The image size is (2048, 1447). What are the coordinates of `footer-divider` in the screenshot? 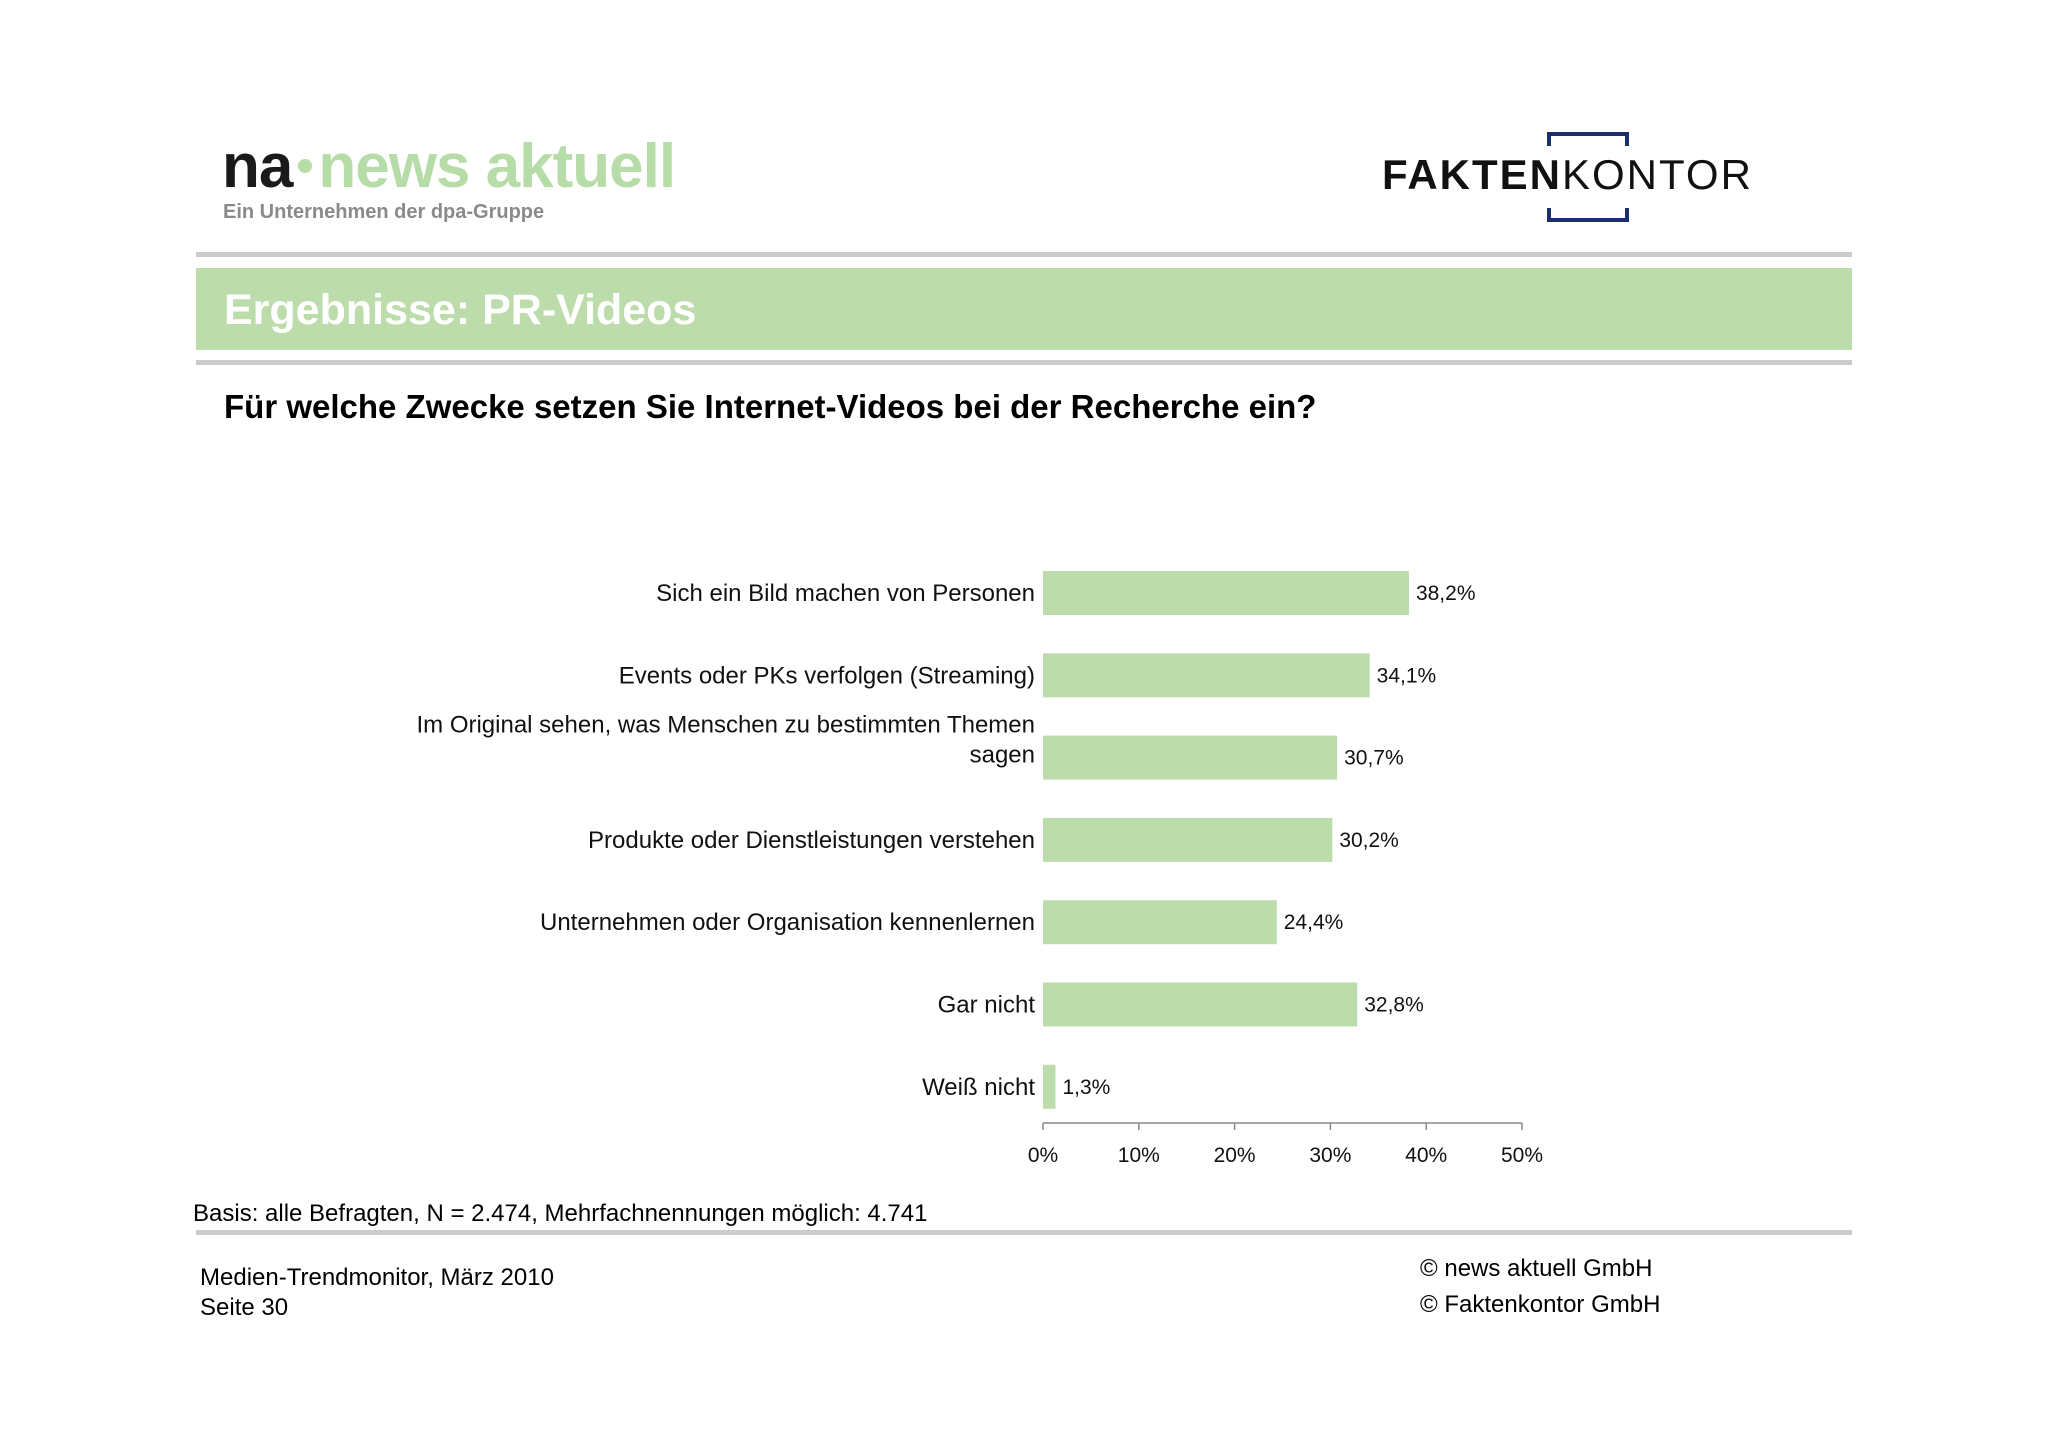 It's located at (1024, 1232).